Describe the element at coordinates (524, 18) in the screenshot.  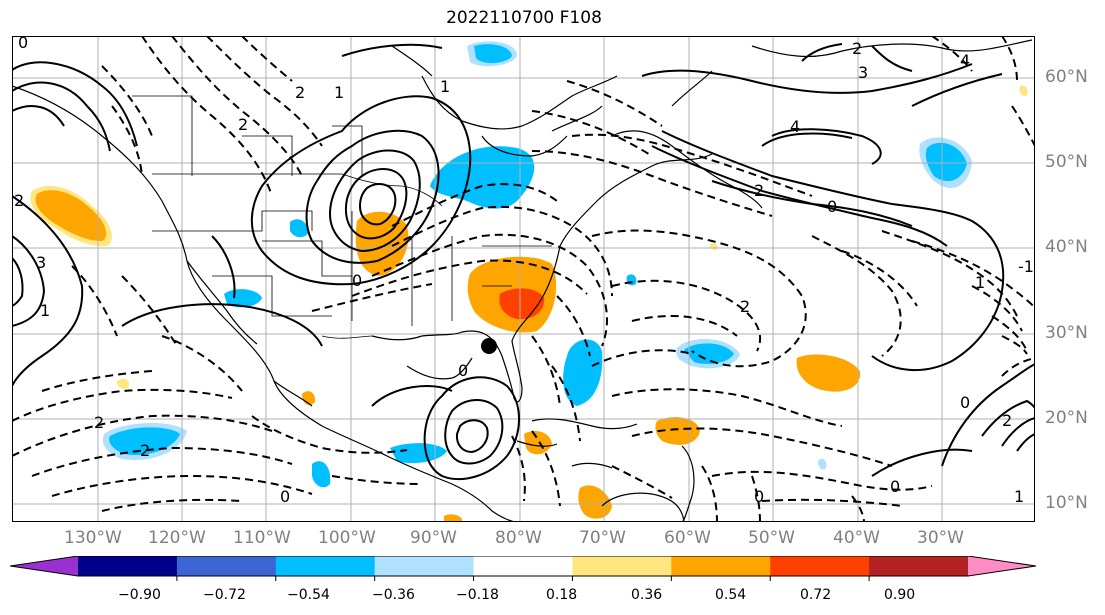
I see `map-title: 2022110700 F108` at that location.